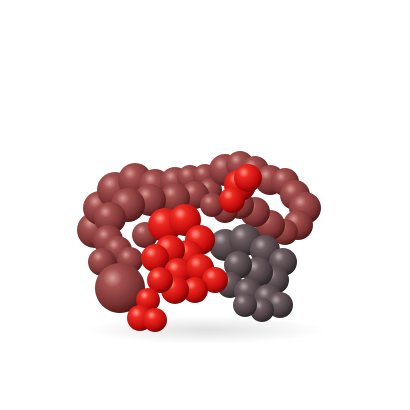 This screenshot has width=410, height=410. I want to click on gray-domain, so click(253, 273).